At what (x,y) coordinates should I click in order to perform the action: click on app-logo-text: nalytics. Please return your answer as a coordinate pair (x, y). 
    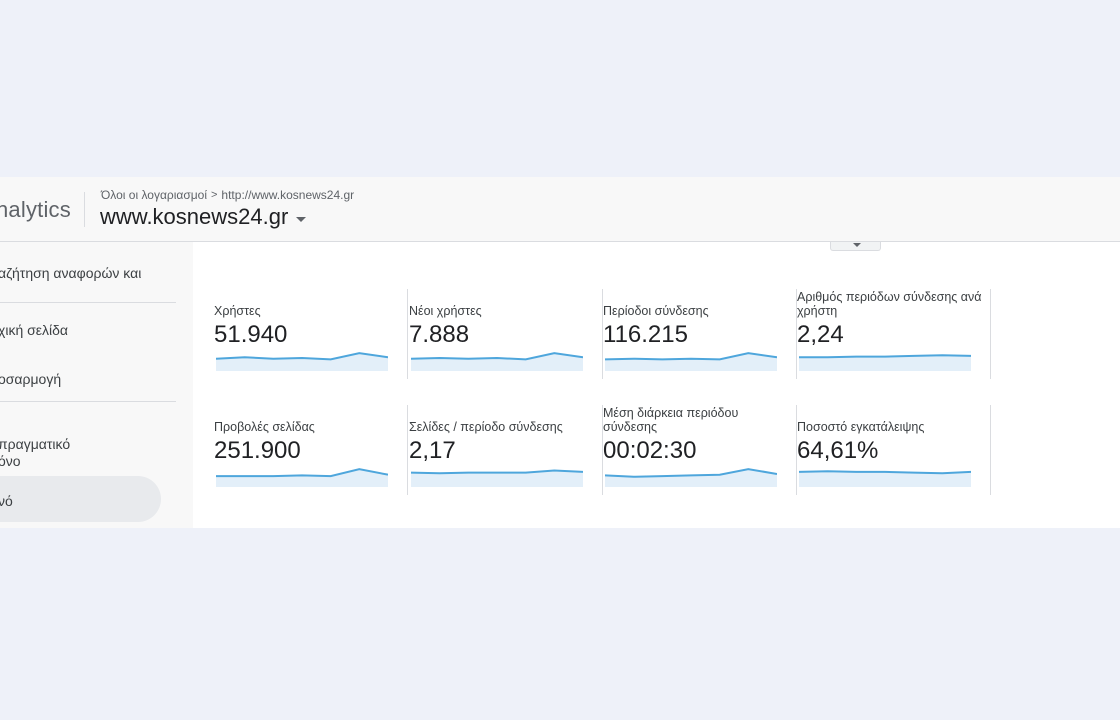
    Looking at the image, I should click on (35, 209).